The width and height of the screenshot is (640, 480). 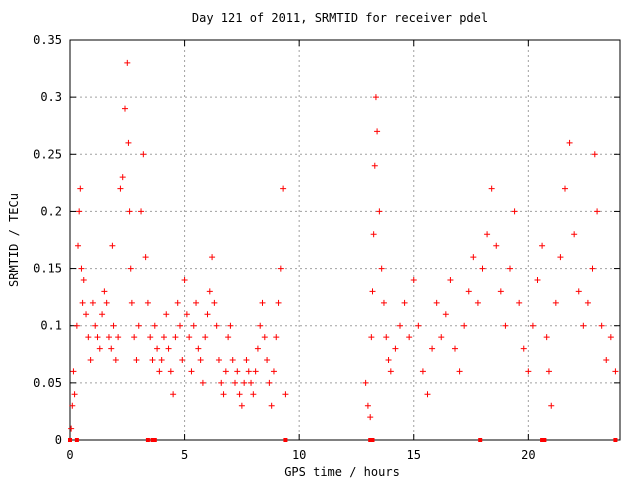 I want to click on x-tick-label: 20, so click(x=528, y=455).